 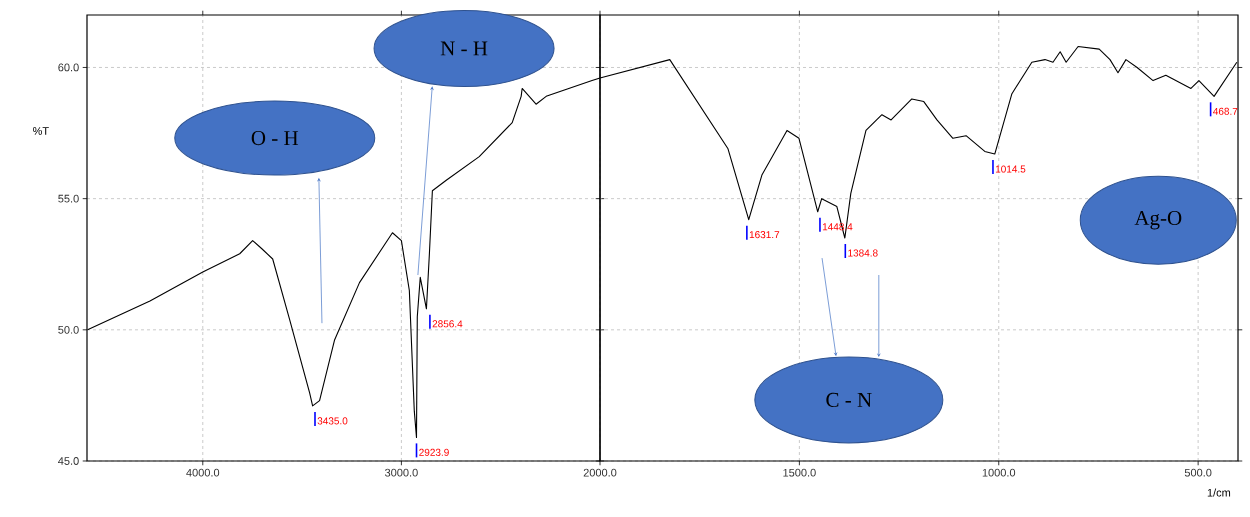 What do you see at coordinates (203, 472) in the screenshot?
I see `x-tick-label: 4000.0` at bounding box center [203, 472].